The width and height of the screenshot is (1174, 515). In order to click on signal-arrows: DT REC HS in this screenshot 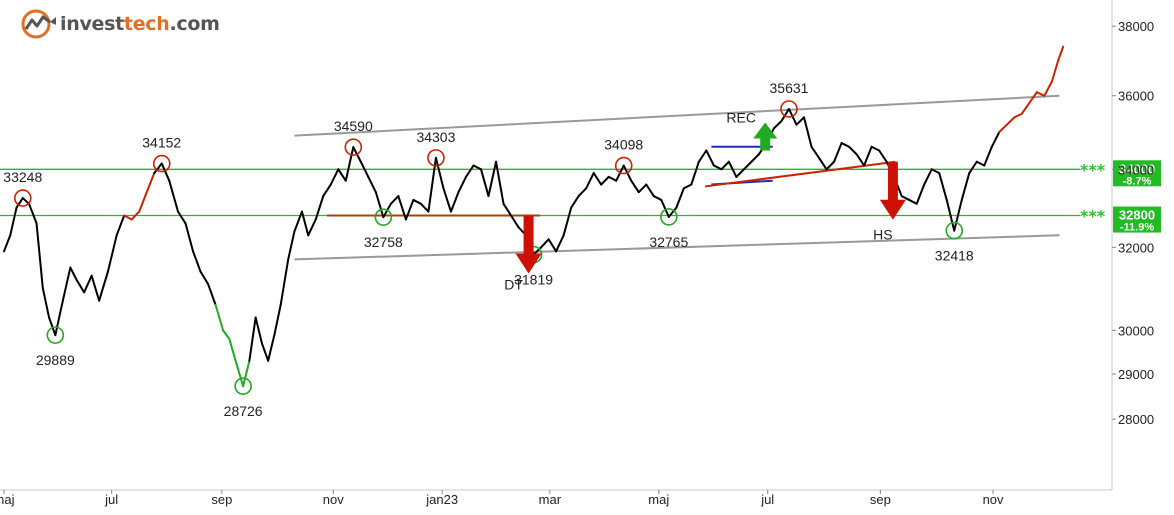, I will do `click(705, 201)`.